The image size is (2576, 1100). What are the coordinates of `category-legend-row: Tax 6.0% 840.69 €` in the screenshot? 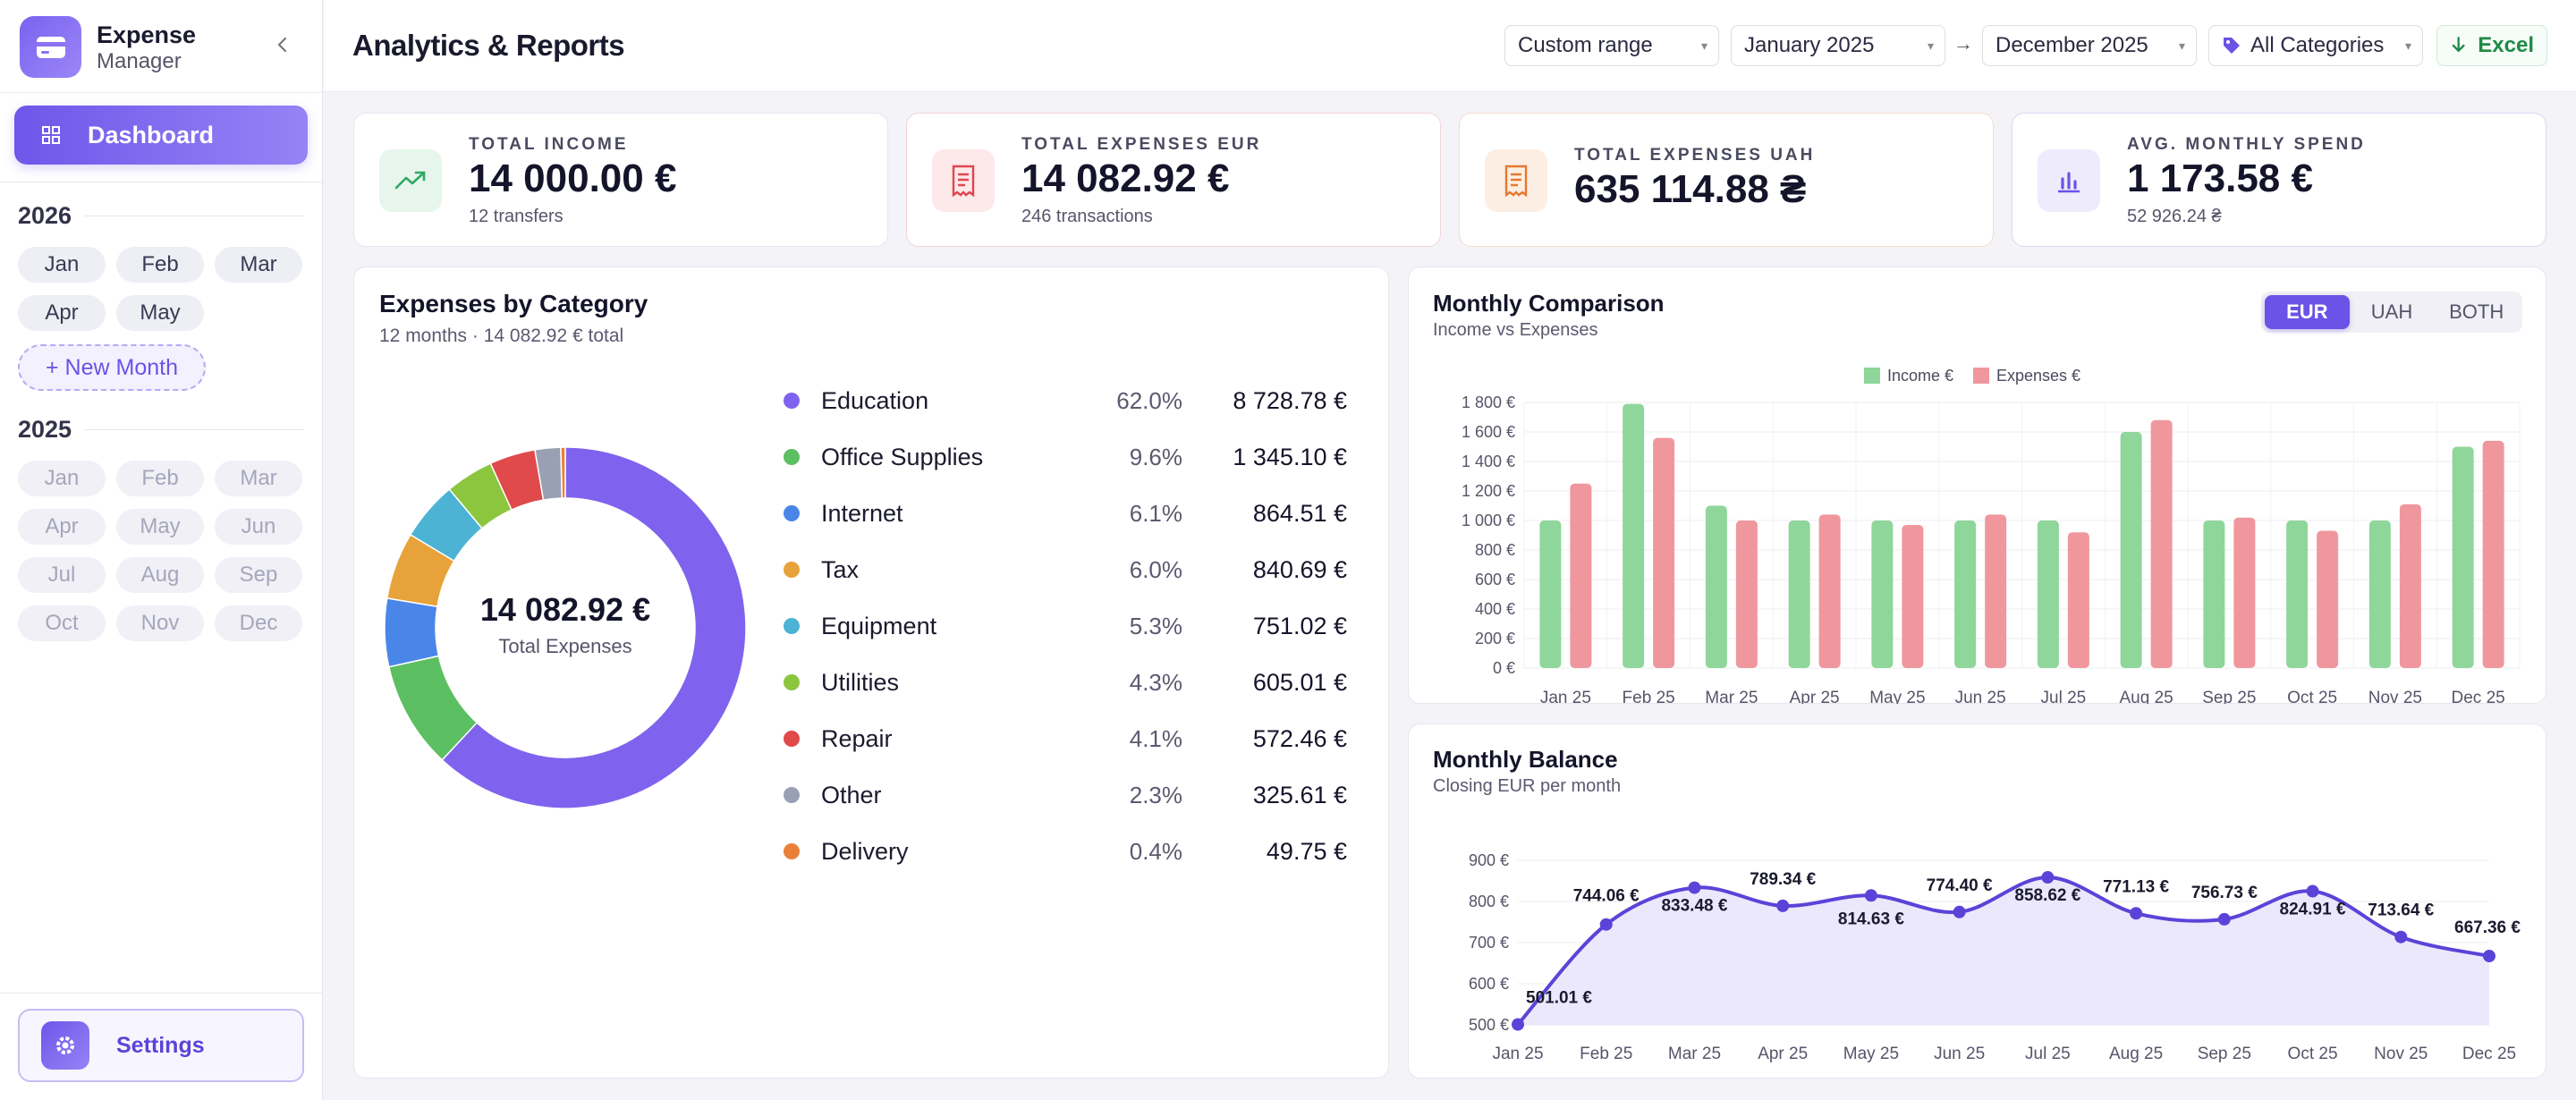 It's located at (1065, 570).